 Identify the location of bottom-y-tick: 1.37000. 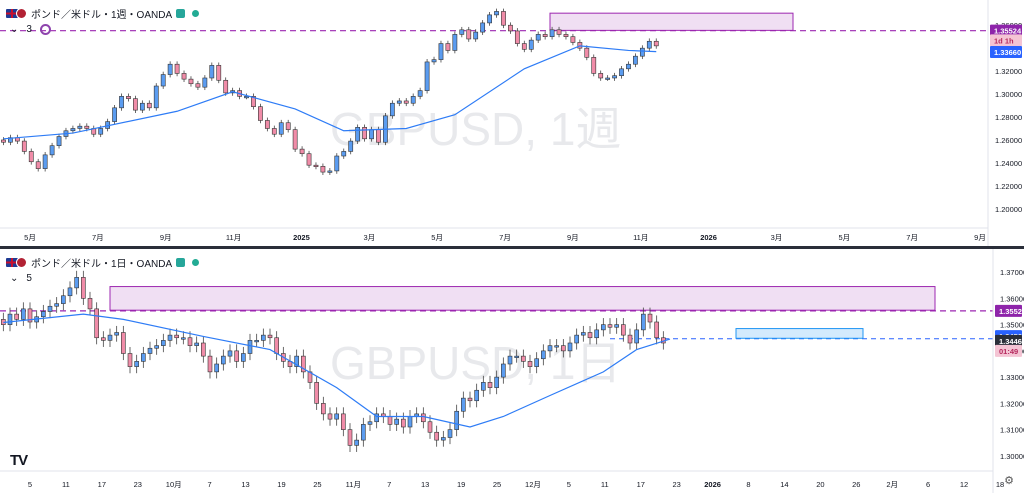
(1012, 272).